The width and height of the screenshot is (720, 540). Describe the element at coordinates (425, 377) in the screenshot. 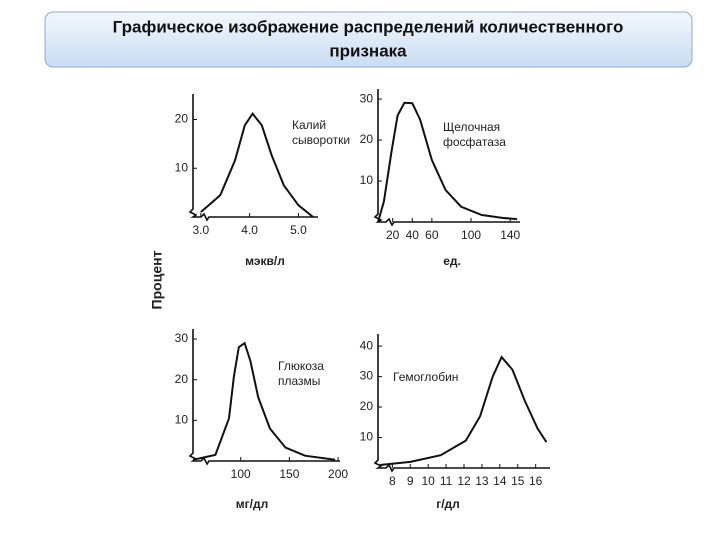

I see `annotation: Гемоглобин` at that location.